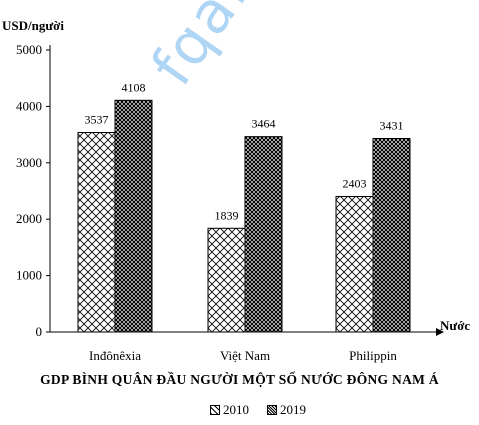 The height and width of the screenshot is (425, 479). I want to click on data-label: 3431, so click(392, 125).